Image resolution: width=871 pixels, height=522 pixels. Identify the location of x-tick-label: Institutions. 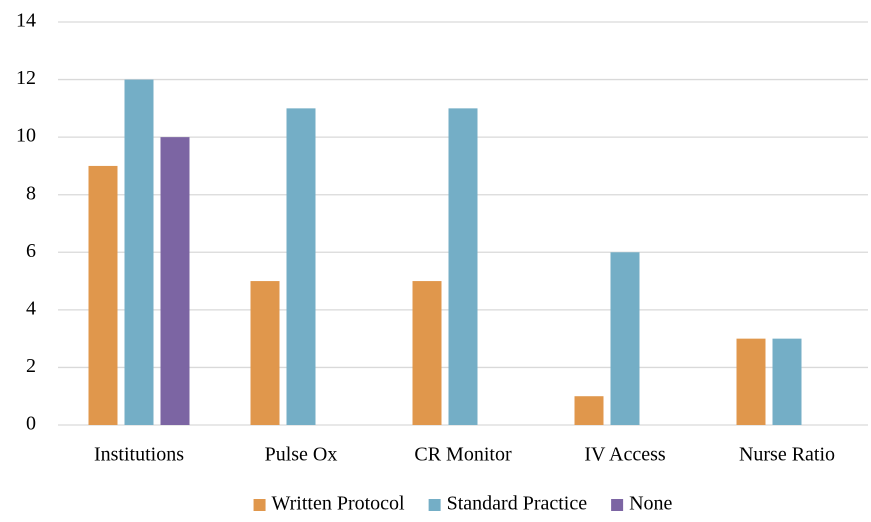
(139, 455).